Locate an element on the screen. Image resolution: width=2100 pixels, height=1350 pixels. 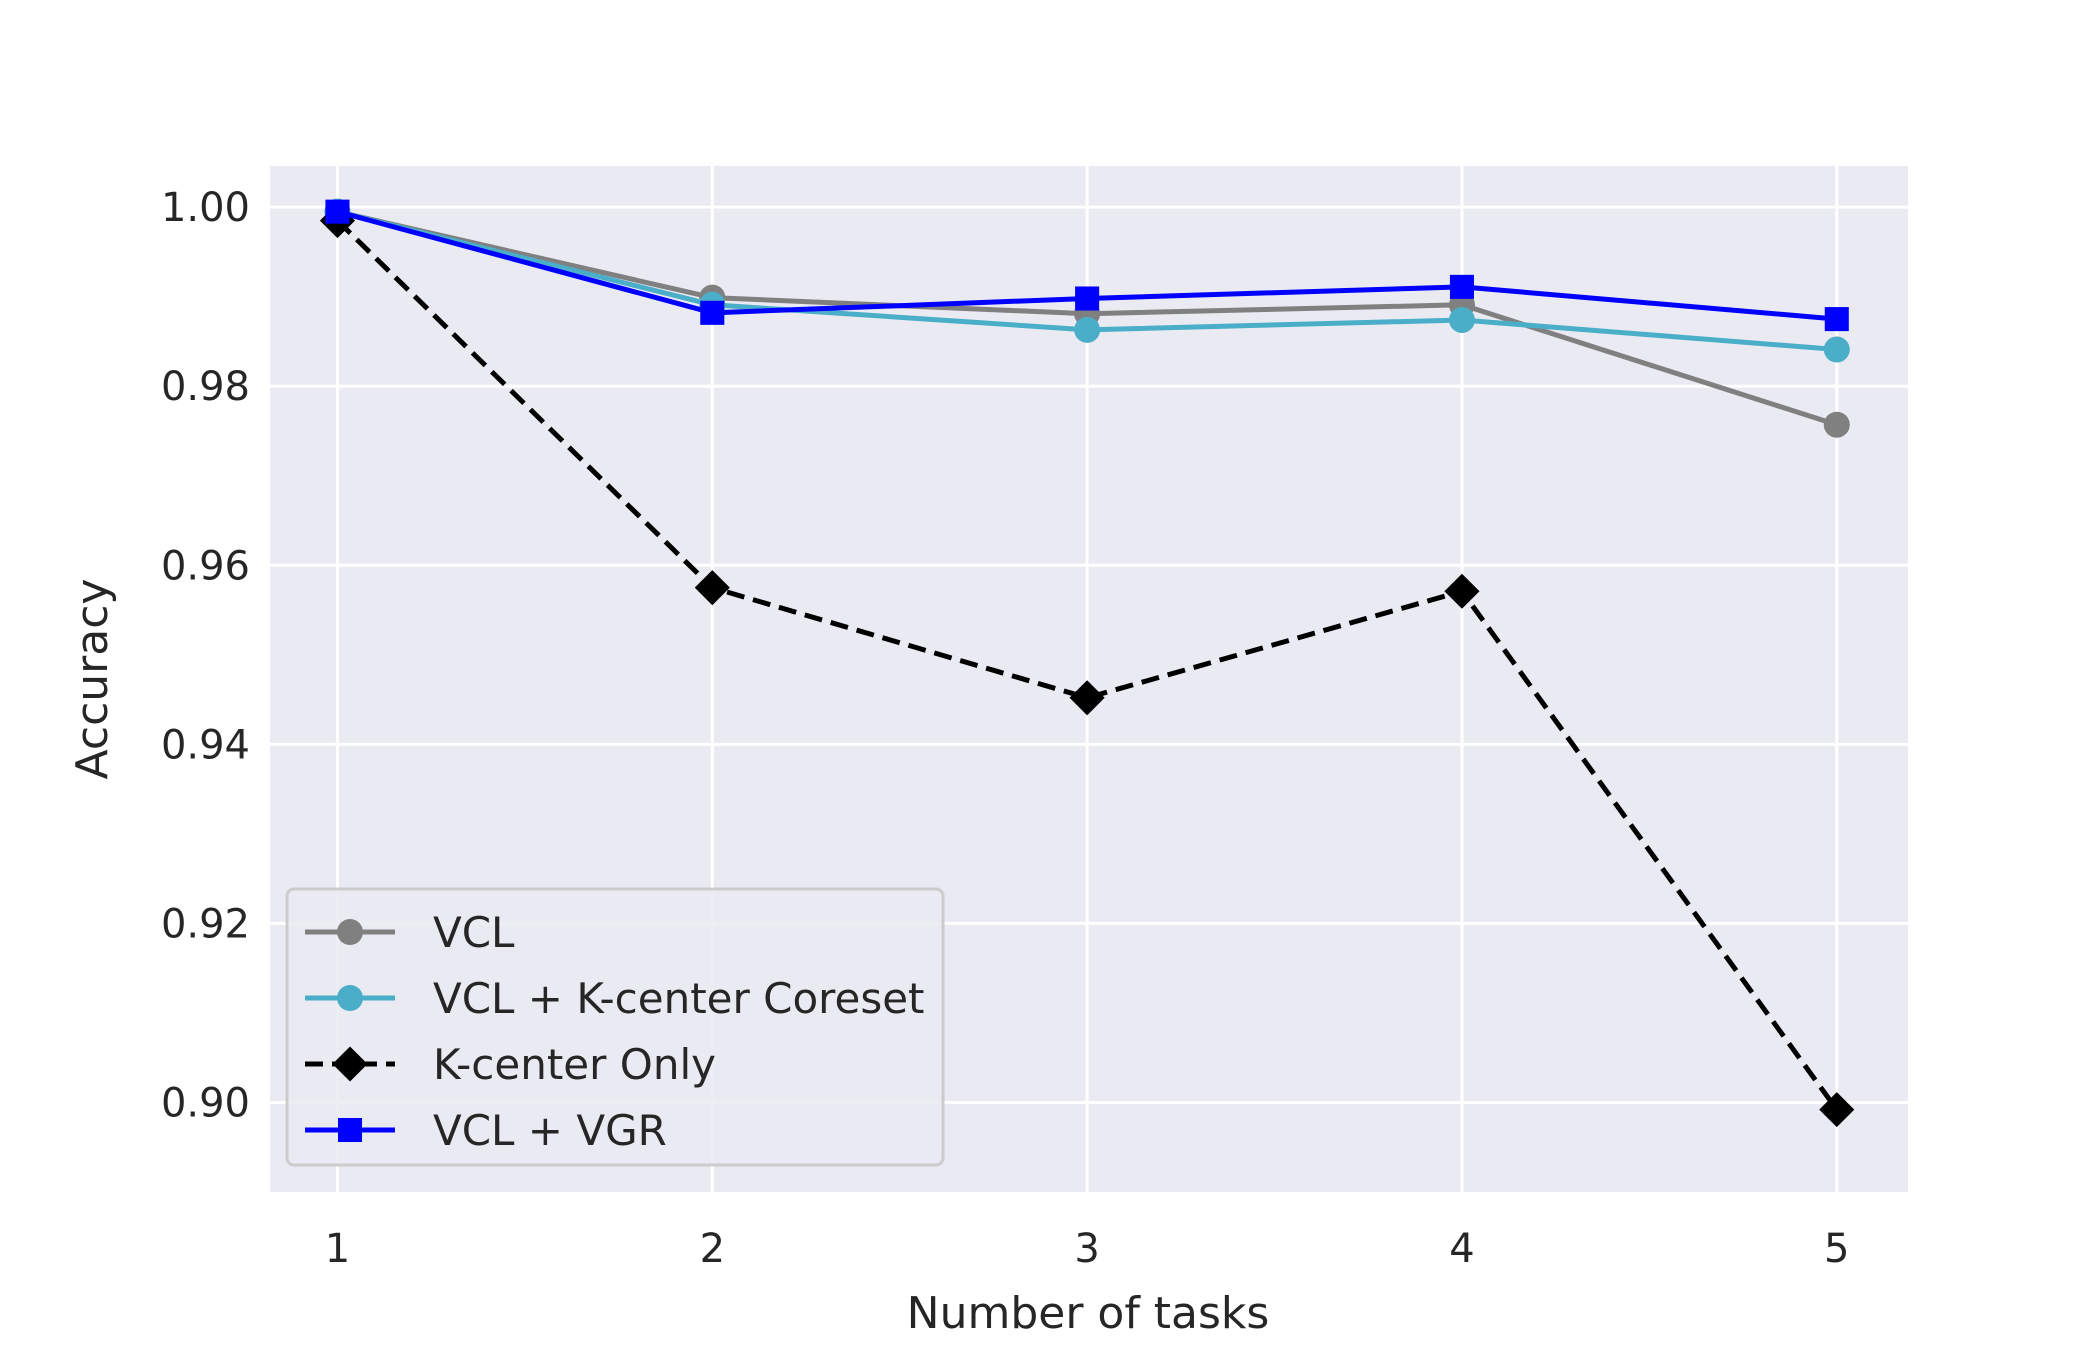
y-tick-label: 0.98 is located at coordinates (205, 387).